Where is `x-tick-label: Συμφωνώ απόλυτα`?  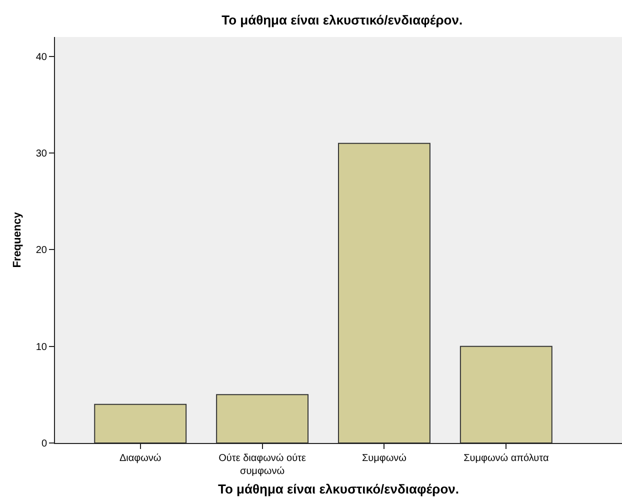
x-tick-label: Συμφωνώ απόλυτα is located at coordinates (506, 458).